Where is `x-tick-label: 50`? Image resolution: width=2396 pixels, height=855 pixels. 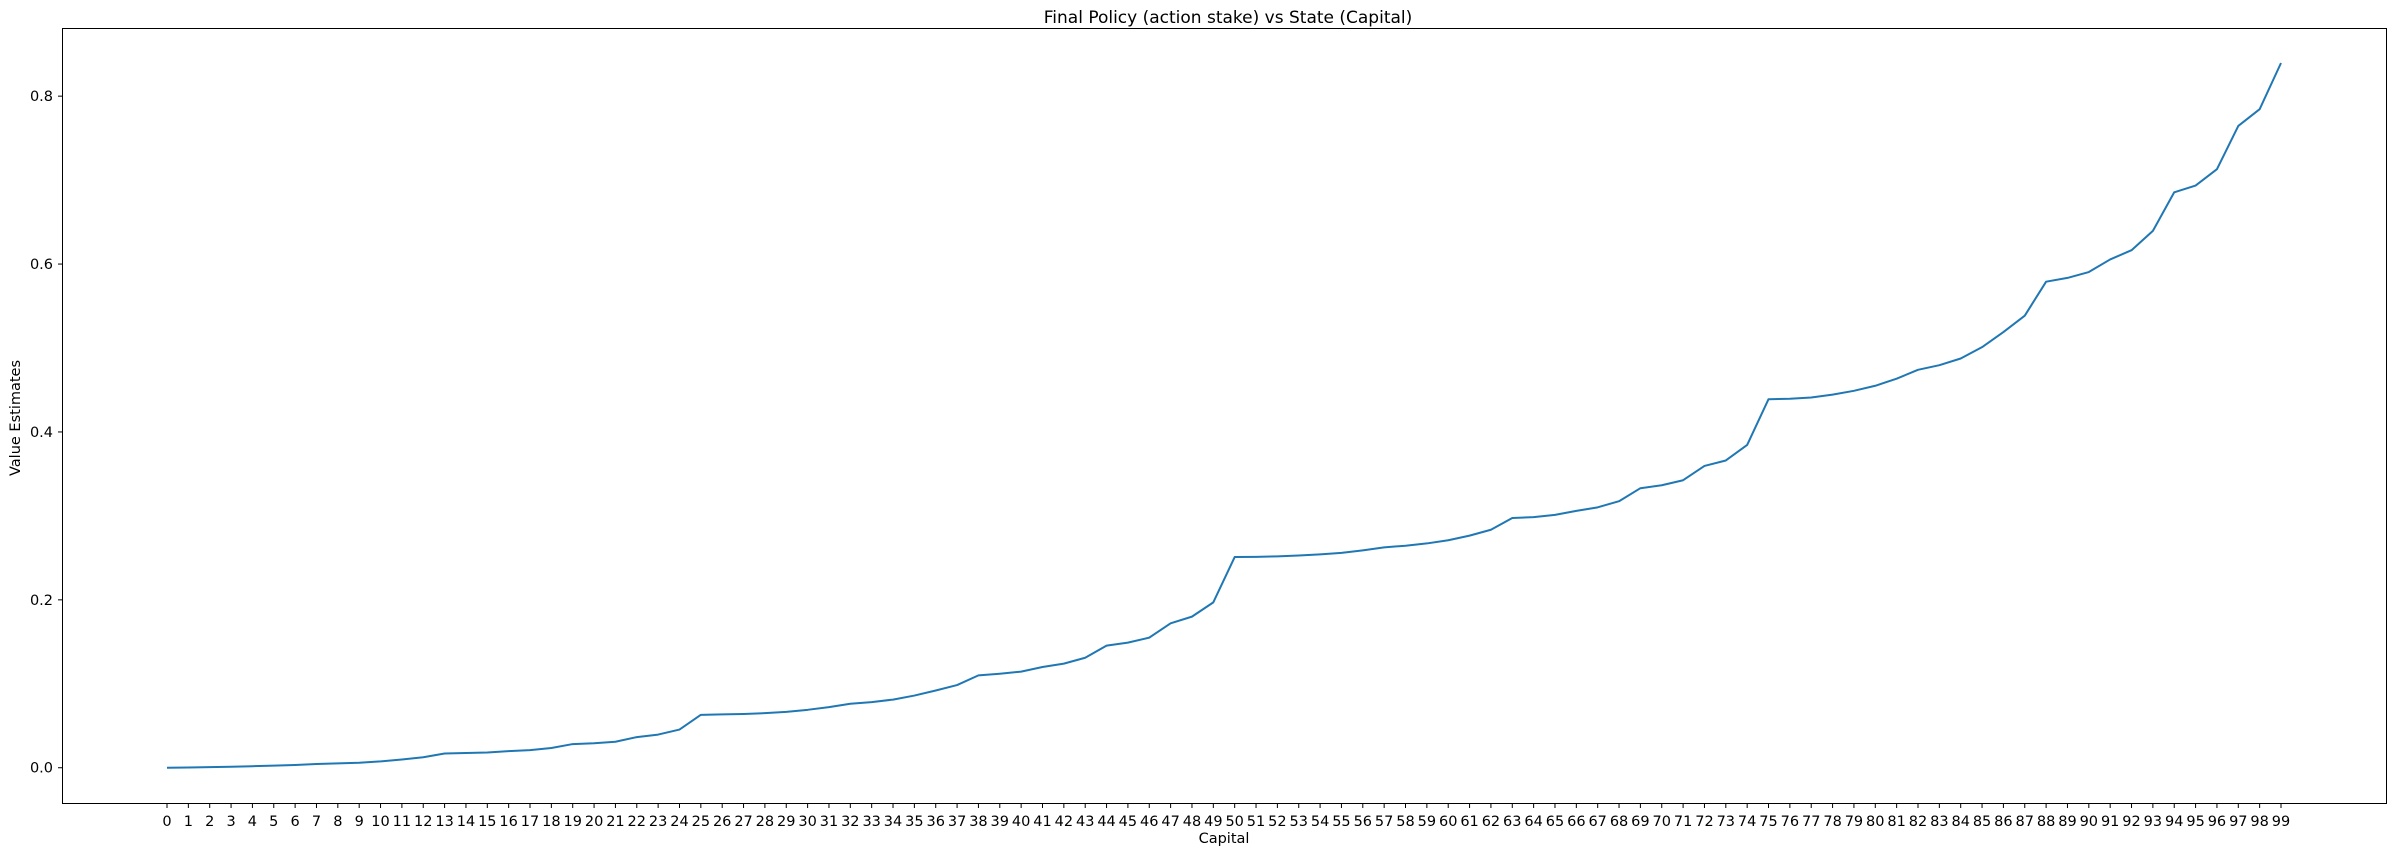 x-tick-label: 50 is located at coordinates (1234, 822).